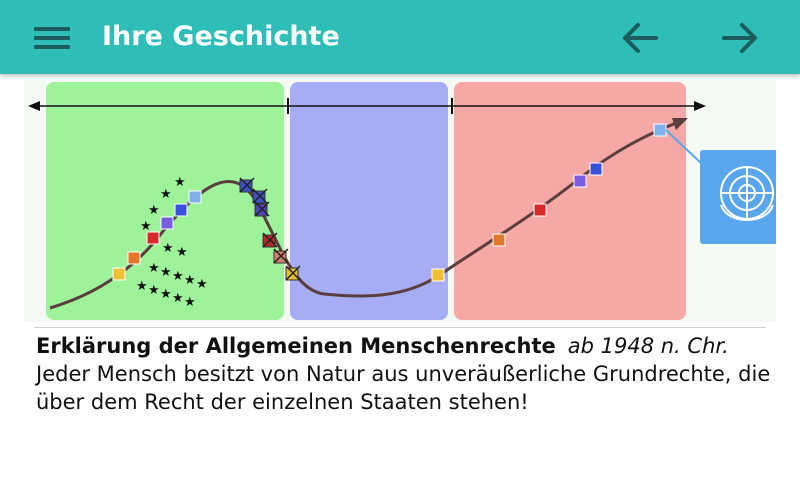 The width and height of the screenshot is (800, 480). Describe the element at coordinates (367, 106) in the screenshot. I see `timeline-axis` at that location.